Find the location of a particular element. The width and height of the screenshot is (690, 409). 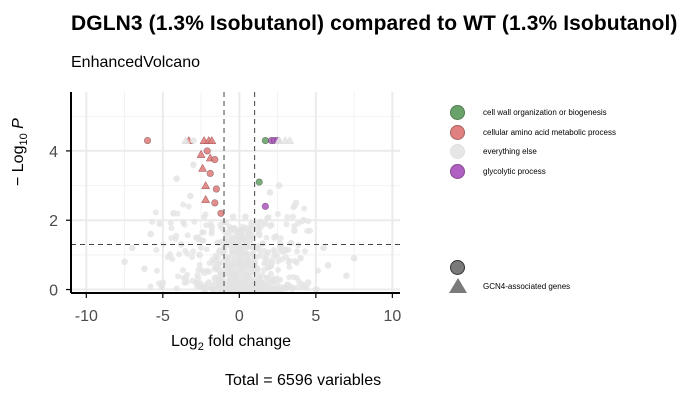

x-tick-label: -5 is located at coordinates (163, 316).